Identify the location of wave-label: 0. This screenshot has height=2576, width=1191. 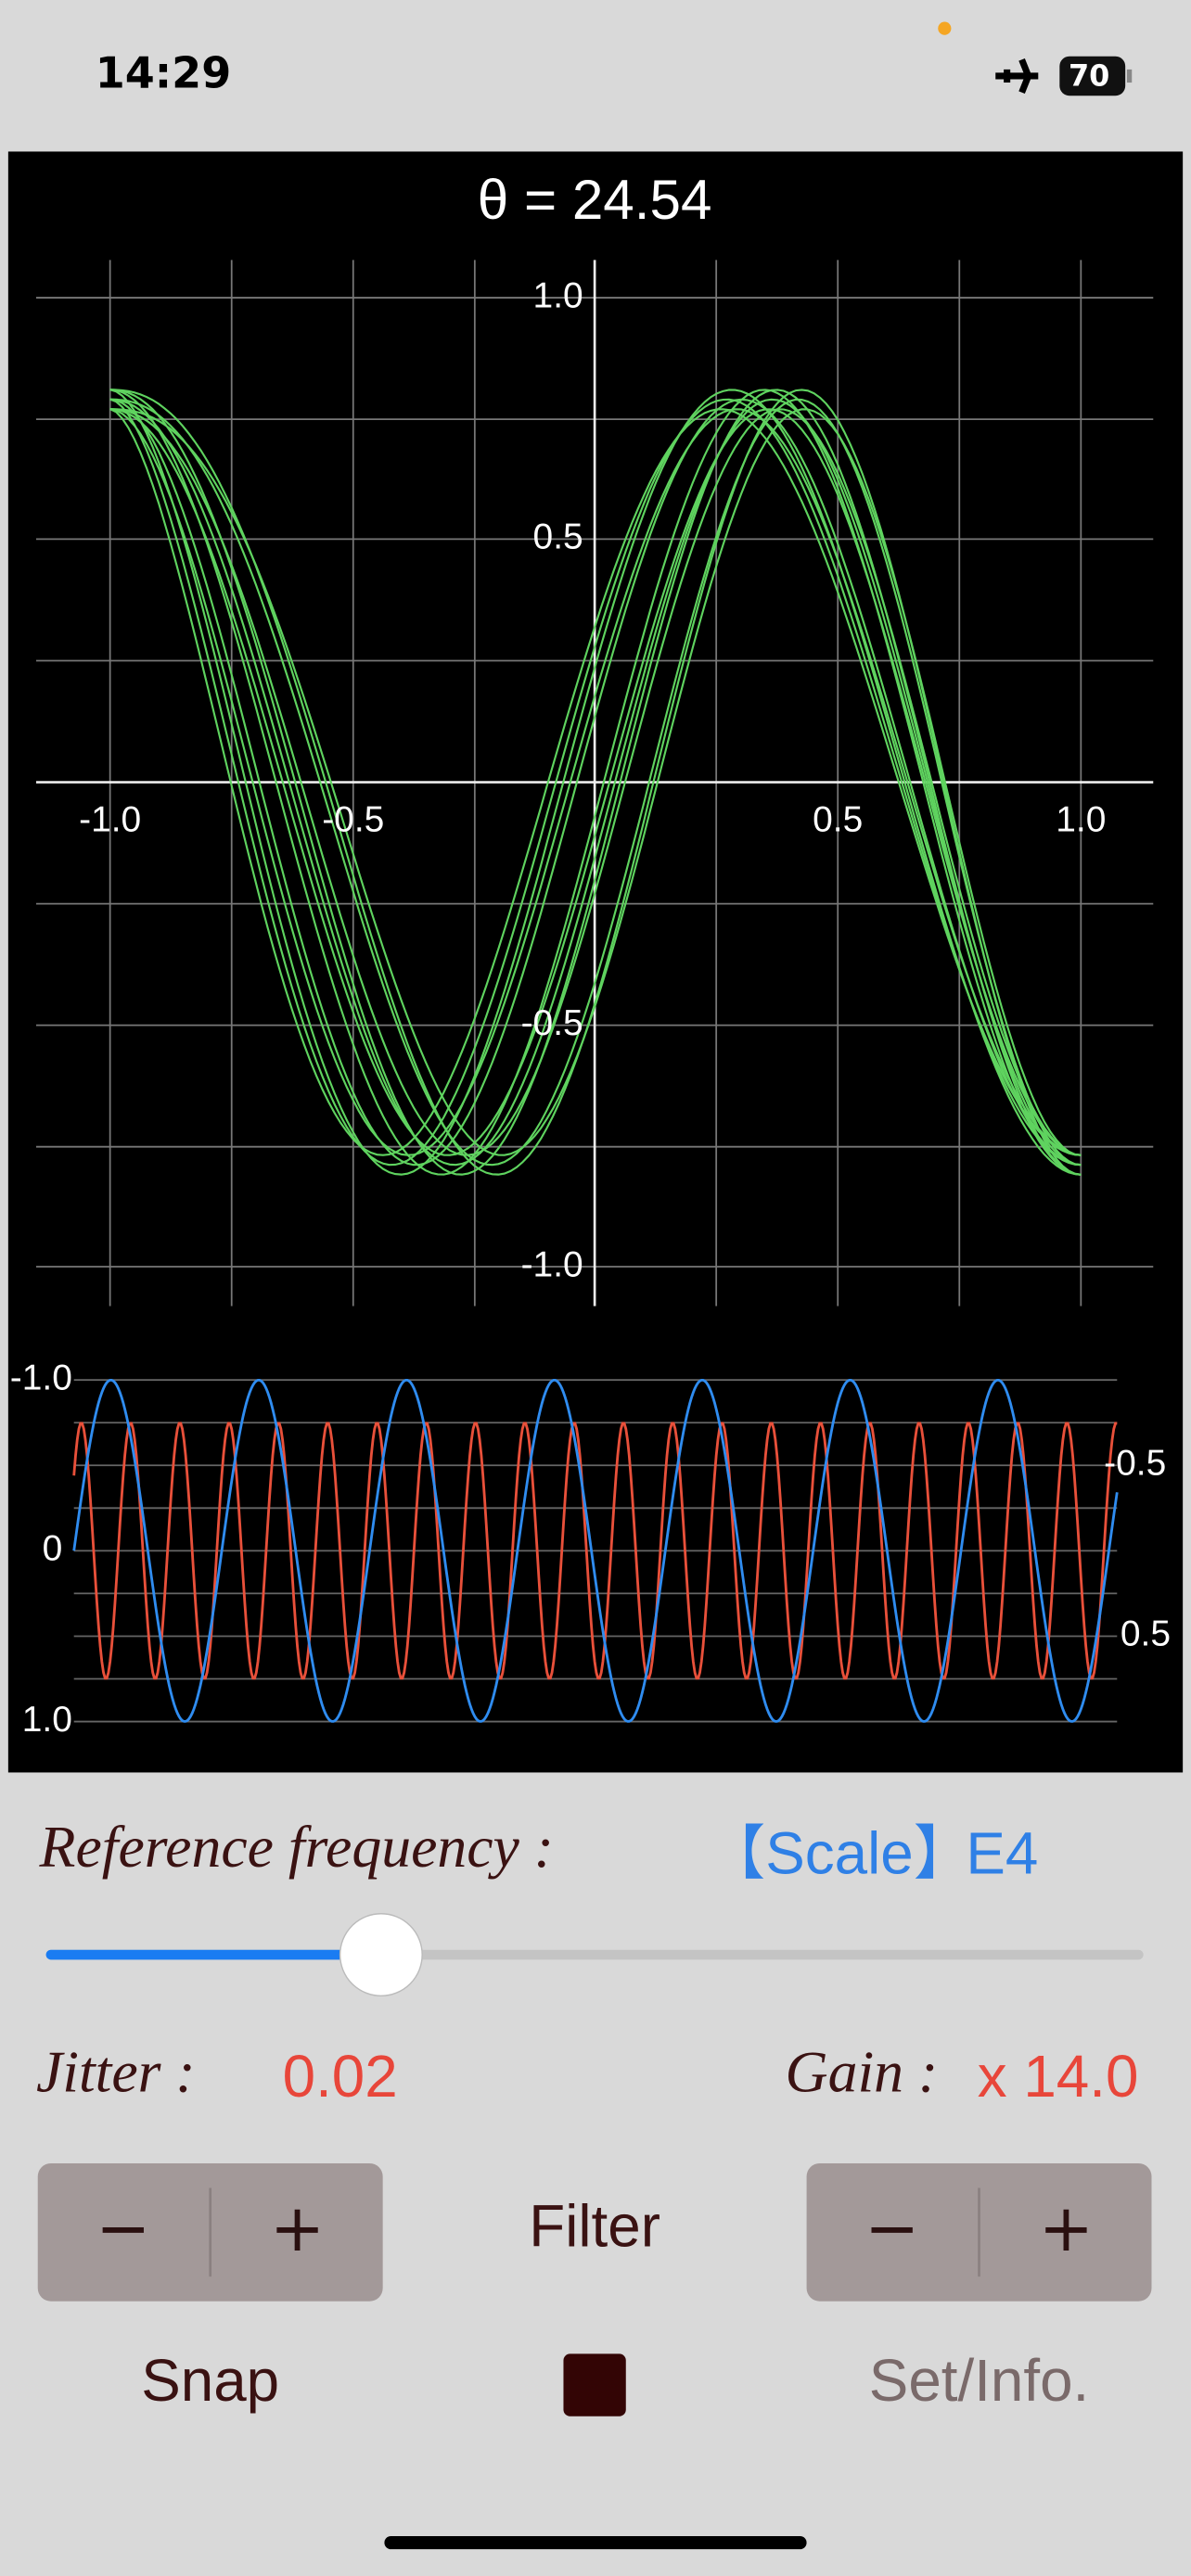
(53, 1549).